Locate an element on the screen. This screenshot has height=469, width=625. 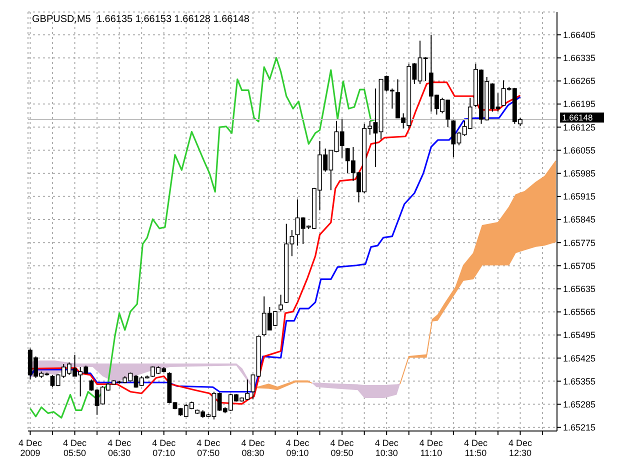
y-tick-label: 1.66405 is located at coordinates (579, 35).